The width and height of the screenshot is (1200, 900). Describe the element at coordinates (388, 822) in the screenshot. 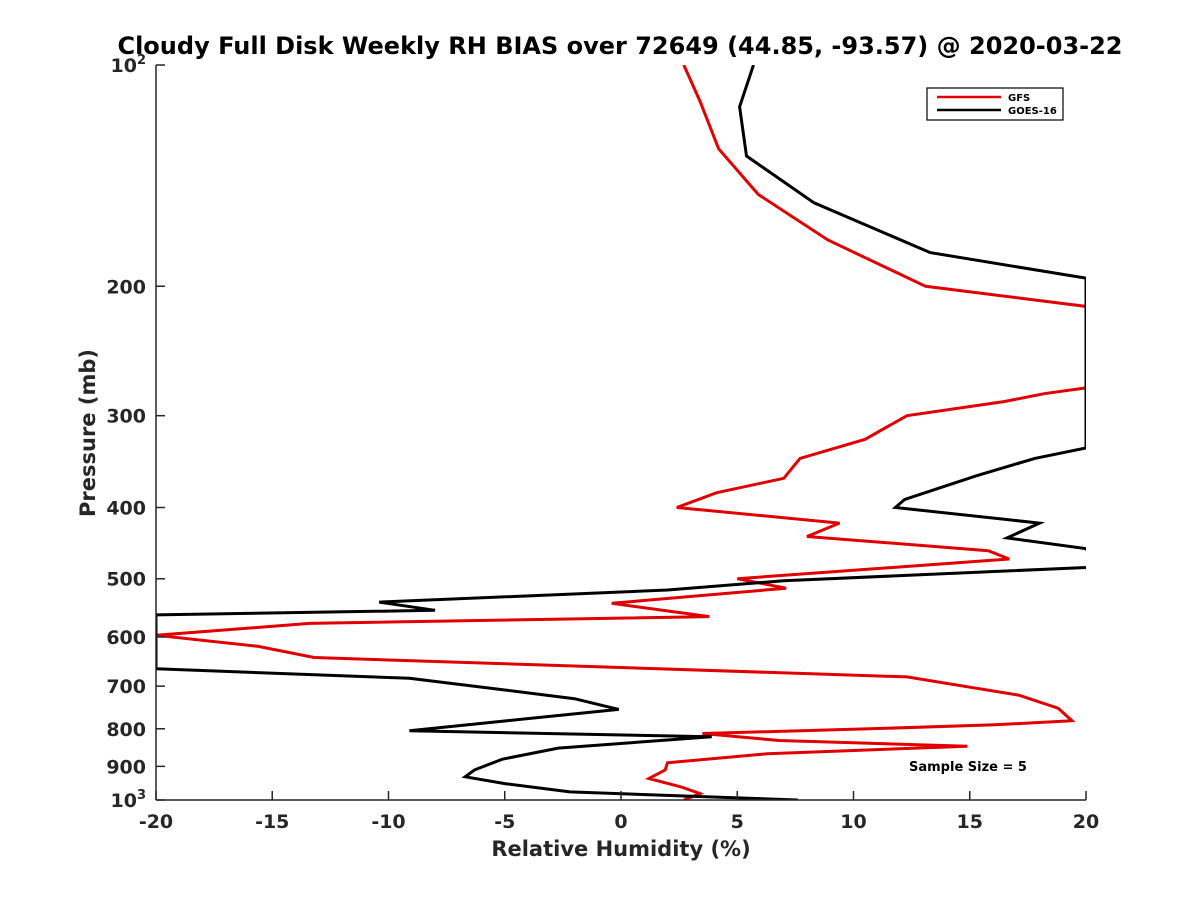

I see `x-tick-label: -10` at that location.